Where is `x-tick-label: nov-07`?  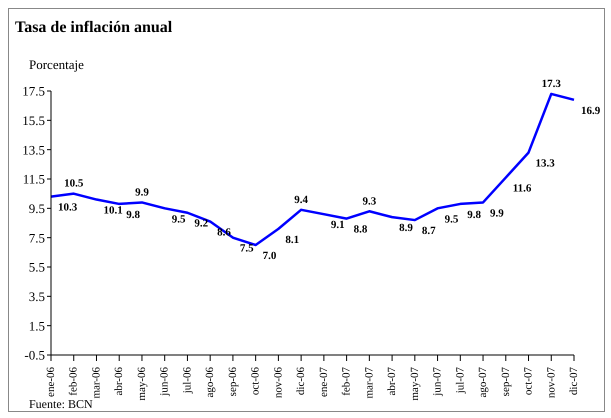 x-tick-label: nov-07 is located at coordinates (551, 382).